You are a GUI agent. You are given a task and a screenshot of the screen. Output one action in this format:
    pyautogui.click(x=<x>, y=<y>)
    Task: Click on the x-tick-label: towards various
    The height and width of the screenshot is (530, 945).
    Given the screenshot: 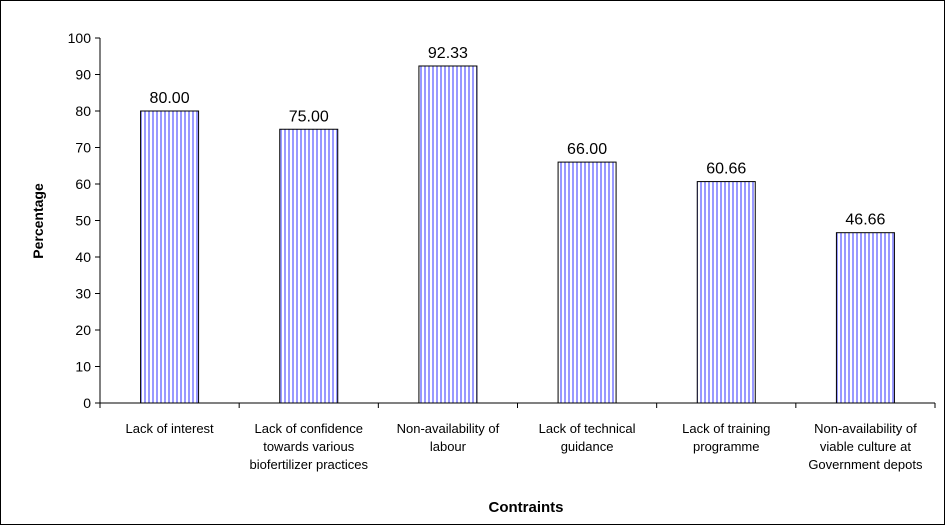 What is the action you would take?
    pyautogui.click(x=309, y=446)
    